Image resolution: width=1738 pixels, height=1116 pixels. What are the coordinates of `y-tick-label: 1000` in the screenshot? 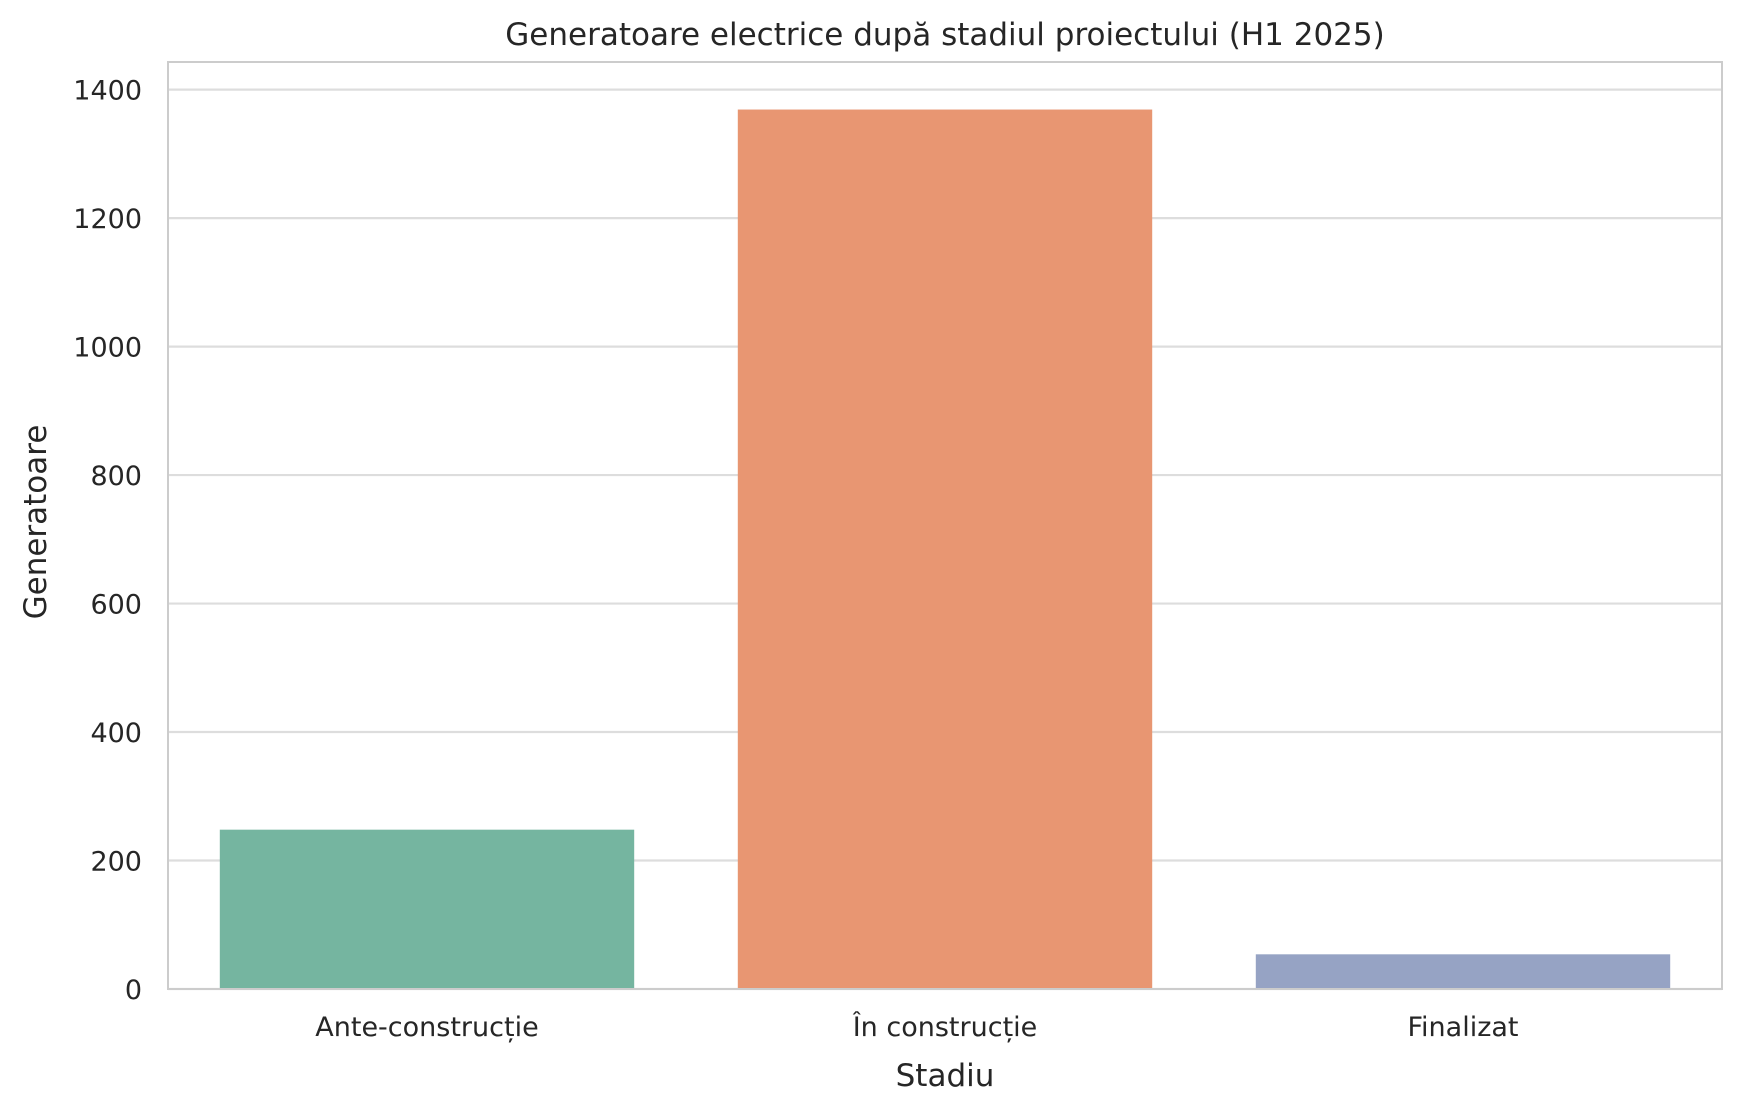 It's located at (107, 348).